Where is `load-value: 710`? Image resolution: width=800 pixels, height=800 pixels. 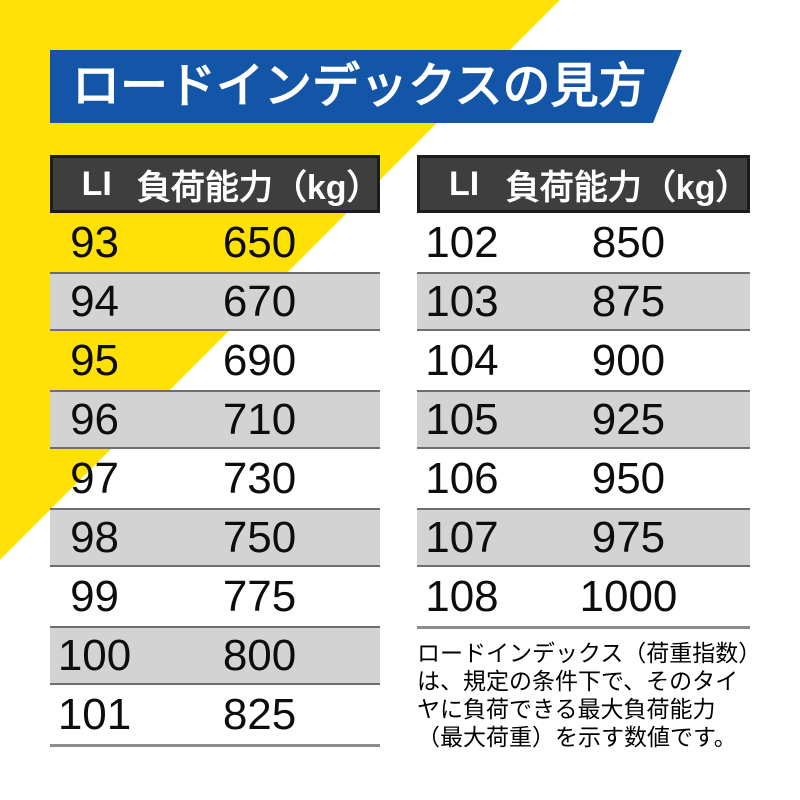 load-value: 710 is located at coordinates (259, 419).